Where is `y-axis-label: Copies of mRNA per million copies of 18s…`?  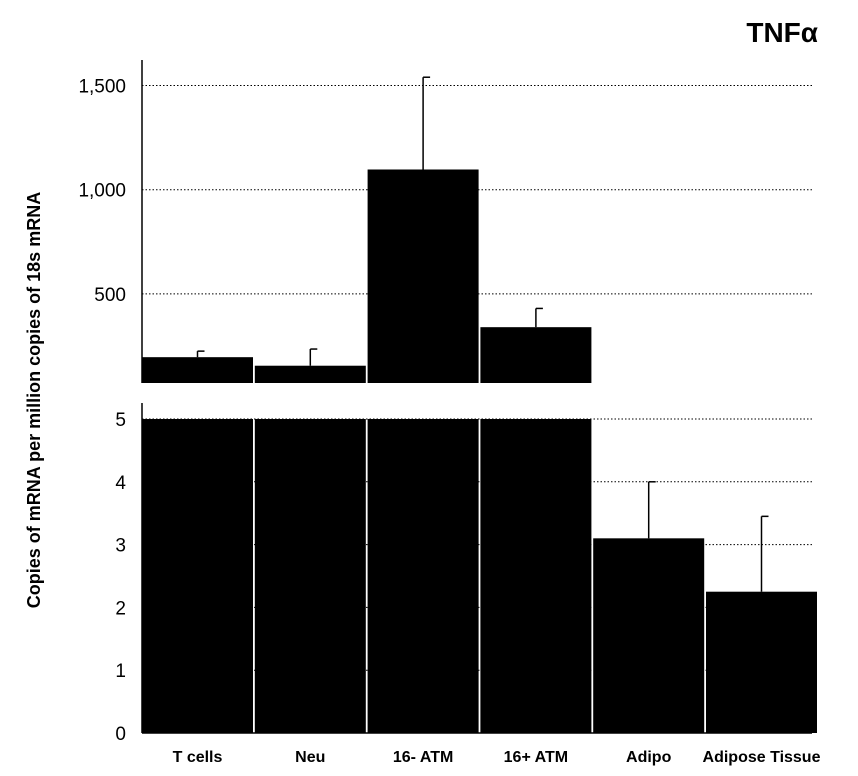
y-axis-label: Copies of mRNA per million copies of 18s… is located at coordinates (34, 400).